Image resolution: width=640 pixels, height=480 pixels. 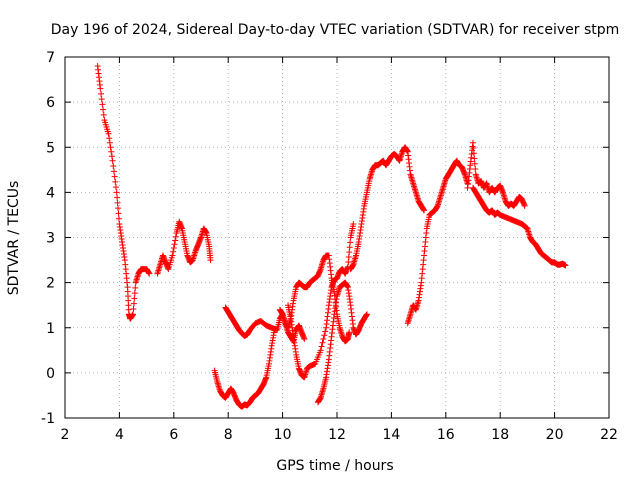 I want to click on y-tick-label: 4, so click(x=50, y=193).